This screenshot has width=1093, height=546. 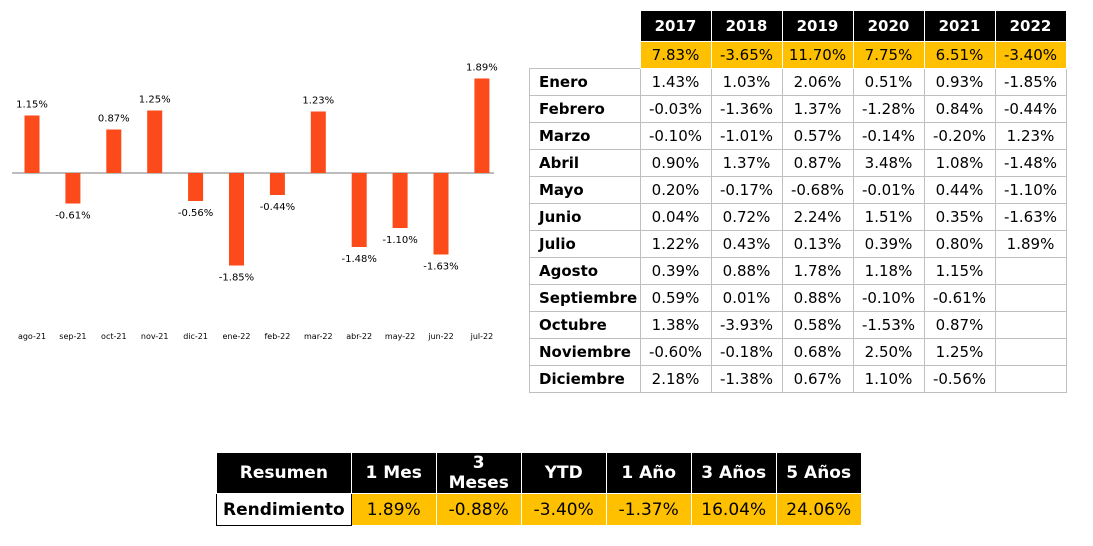 I want to click on data-label-sep-21: -0.61%, so click(x=72, y=216).